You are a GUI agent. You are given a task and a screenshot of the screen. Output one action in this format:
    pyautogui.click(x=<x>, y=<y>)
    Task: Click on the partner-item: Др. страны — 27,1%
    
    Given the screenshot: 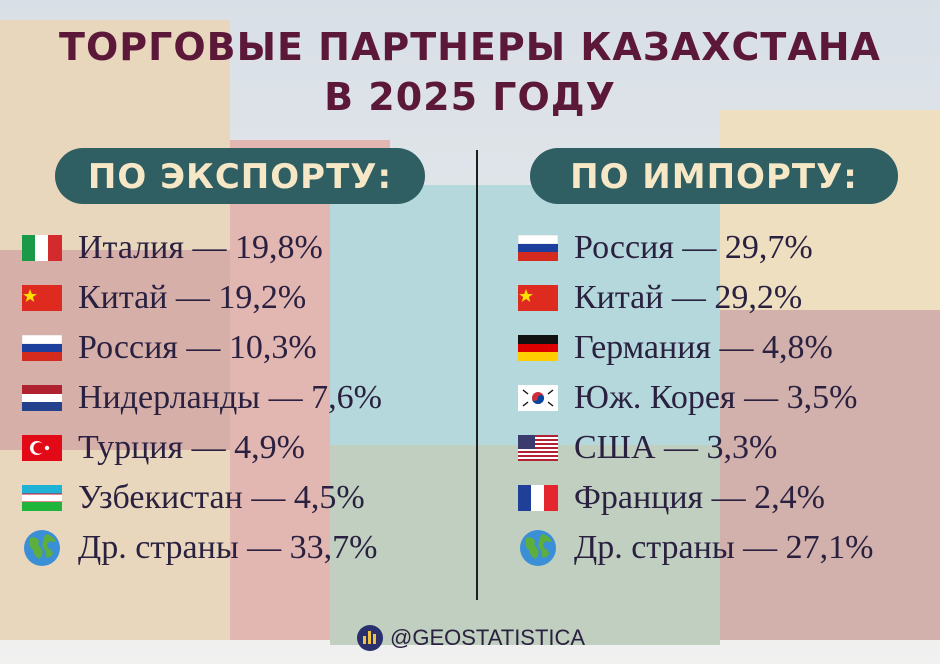 What is the action you would take?
    pyautogui.click(x=724, y=547)
    